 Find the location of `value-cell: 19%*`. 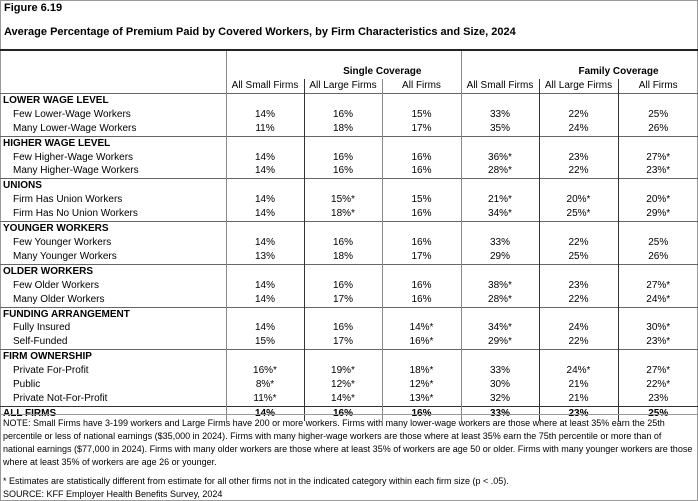

value-cell: 19%* is located at coordinates (342, 371).